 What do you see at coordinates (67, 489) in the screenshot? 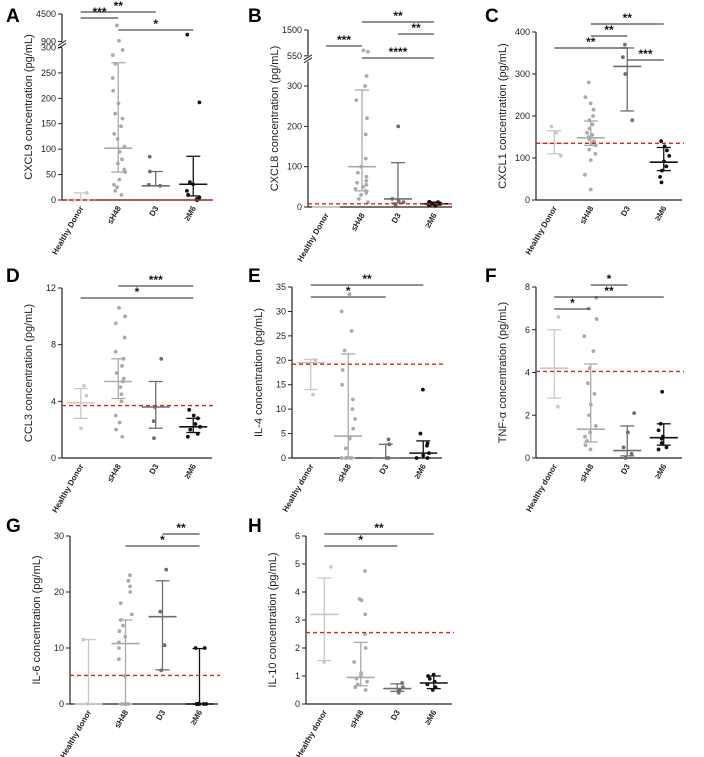
I see `category-label: Healthy Donor` at bounding box center [67, 489].